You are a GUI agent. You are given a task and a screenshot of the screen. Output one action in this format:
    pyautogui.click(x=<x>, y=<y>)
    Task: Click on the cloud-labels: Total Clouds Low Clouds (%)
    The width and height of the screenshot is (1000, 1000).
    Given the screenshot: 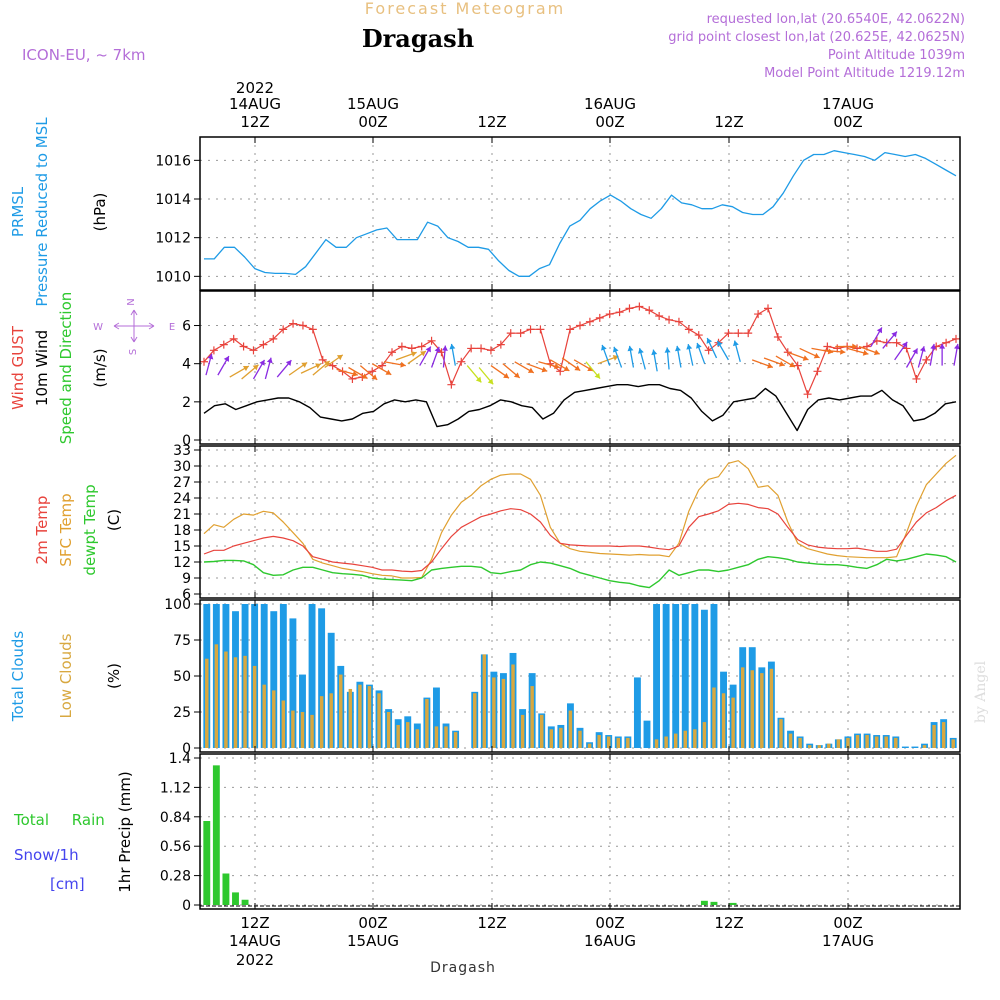 What is the action you would take?
    pyautogui.click(x=66, y=677)
    